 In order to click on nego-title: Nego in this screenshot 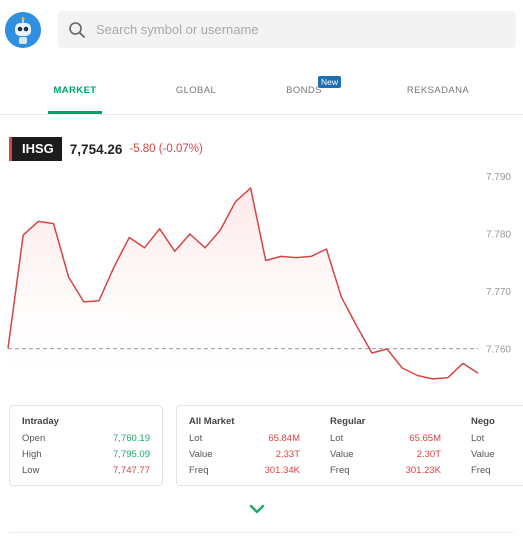, I will do `click(483, 421)`.